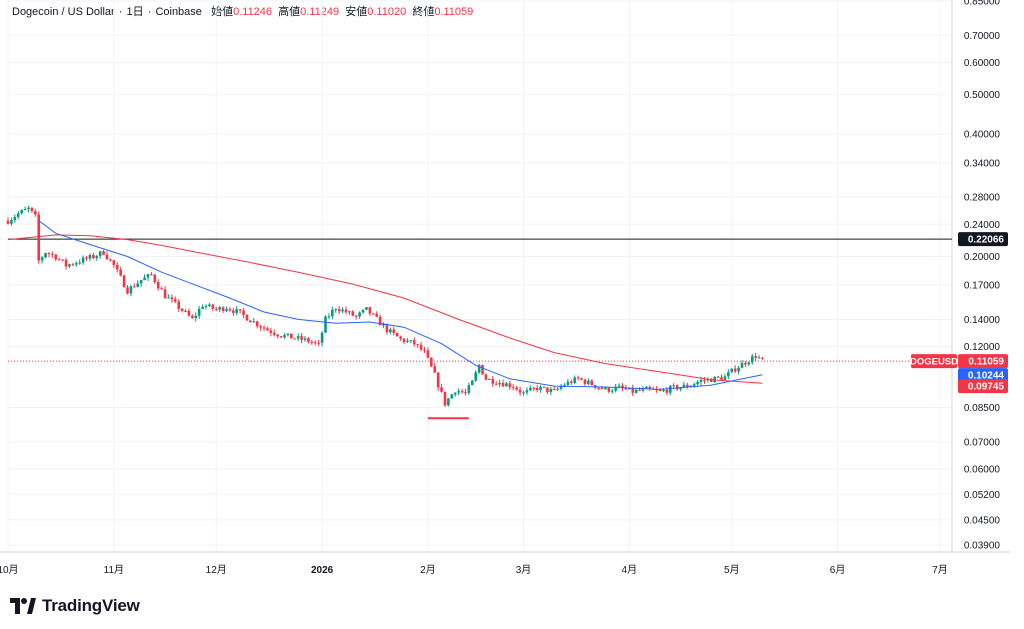 This screenshot has height=629, width=1024. I want to click on ma-fast-price-tag: 0.10244, so click(986, 376).